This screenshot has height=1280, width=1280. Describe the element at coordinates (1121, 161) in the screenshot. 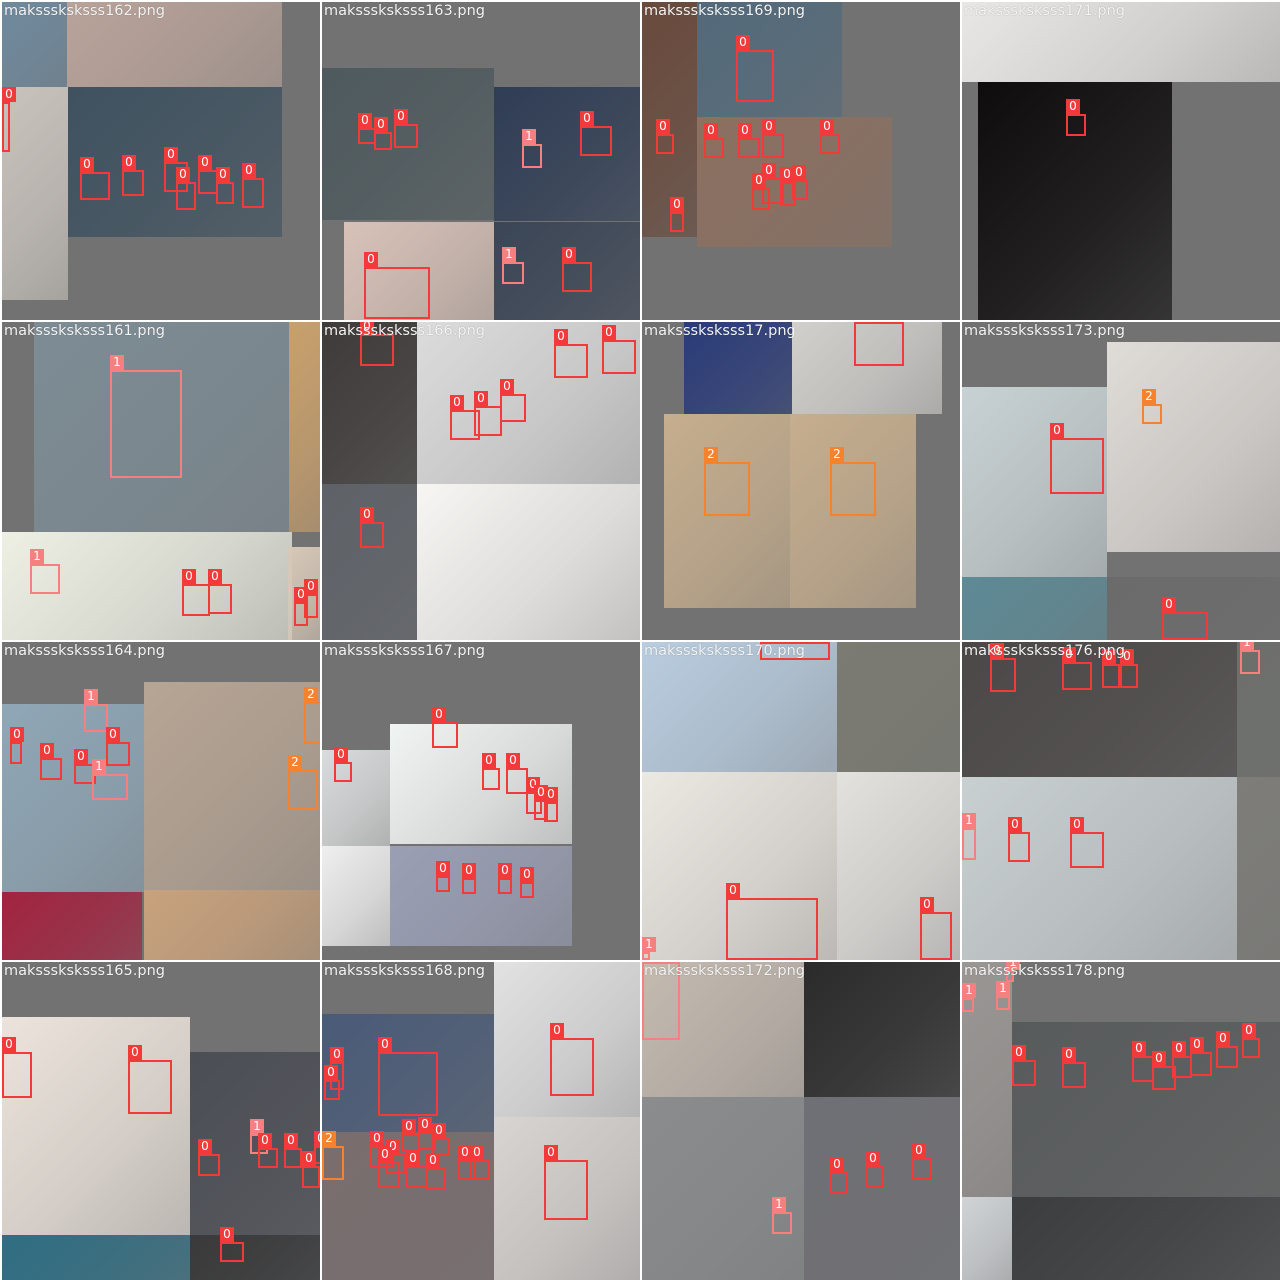

I see `mosaic-tile: 0 maksssksksss171.png` at that location.